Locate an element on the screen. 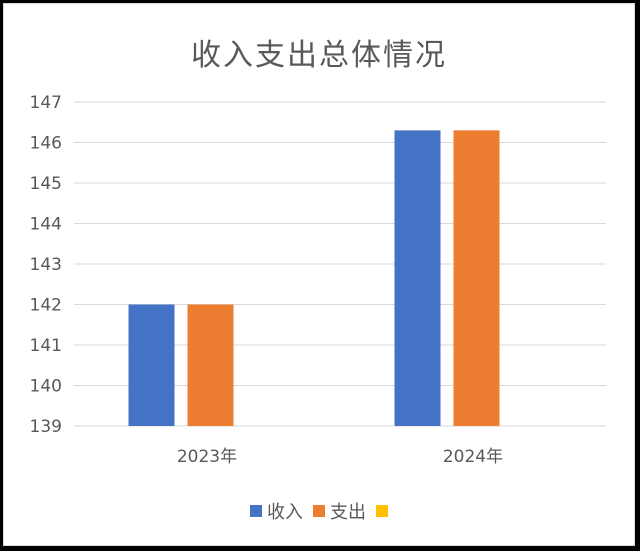 This screenshot has width=640, height=551. legend-label: 支出 is located at coordinates (348, 512).